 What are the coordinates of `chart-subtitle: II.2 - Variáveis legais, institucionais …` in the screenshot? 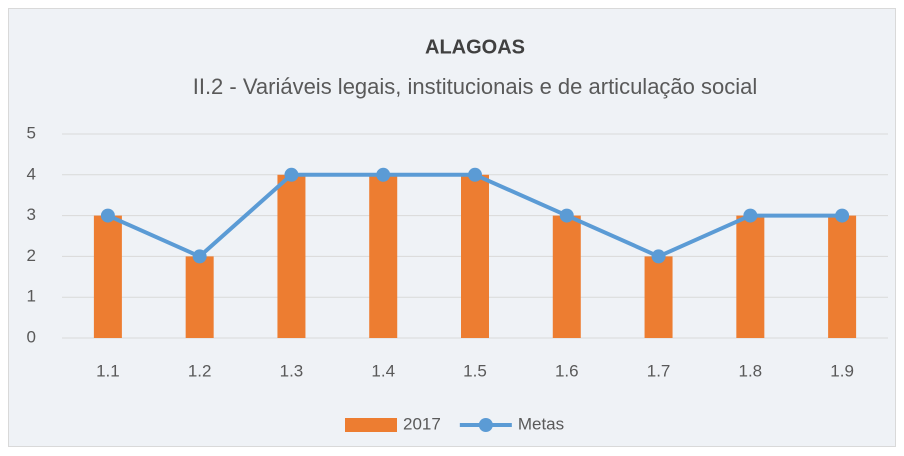 It's located at (475, 86).